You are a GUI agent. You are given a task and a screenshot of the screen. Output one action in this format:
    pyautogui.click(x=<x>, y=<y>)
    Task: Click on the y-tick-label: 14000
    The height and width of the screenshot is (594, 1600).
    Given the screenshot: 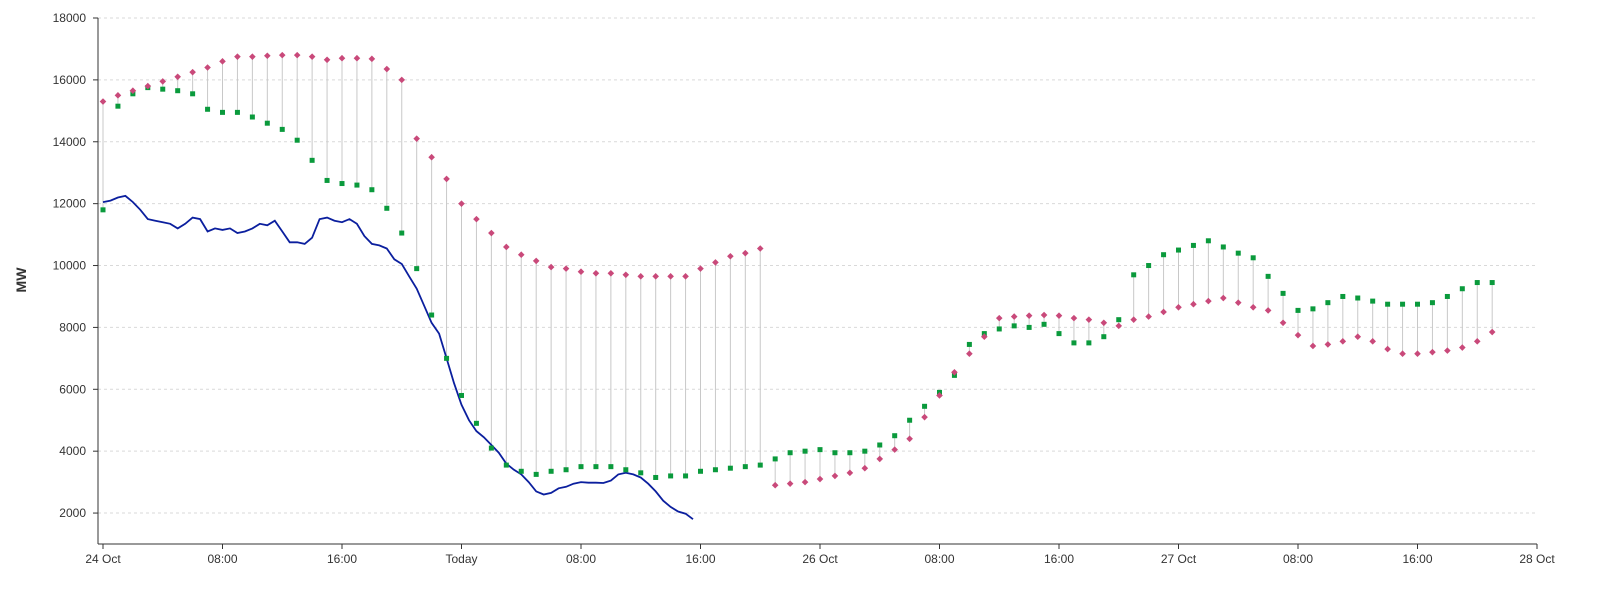 What is the action you would take?
    pyautogui.click(x=70, y=142)
    